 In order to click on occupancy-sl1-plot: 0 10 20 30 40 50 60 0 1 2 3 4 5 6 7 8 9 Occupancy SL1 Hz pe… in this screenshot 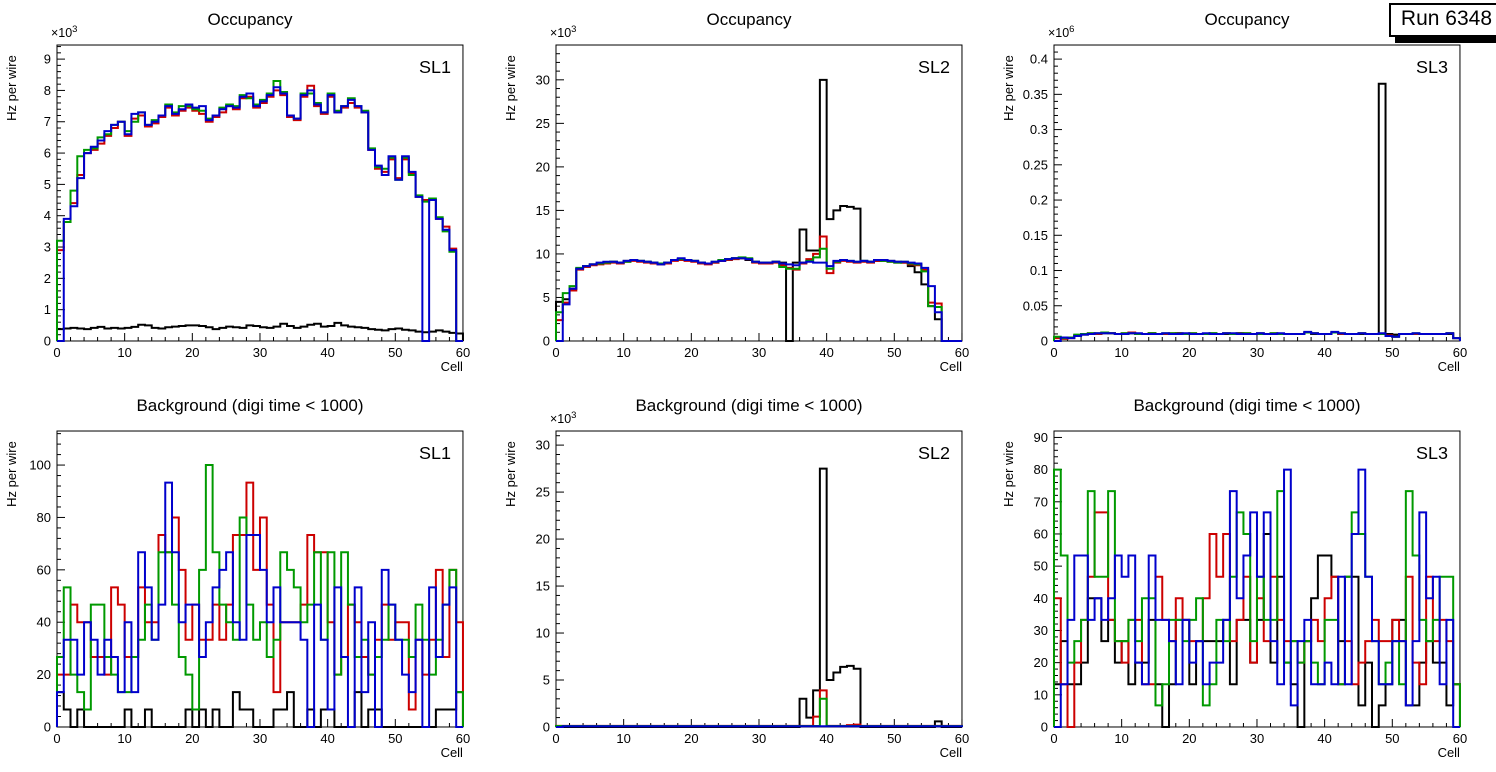, I will do `click(237, 192)`.